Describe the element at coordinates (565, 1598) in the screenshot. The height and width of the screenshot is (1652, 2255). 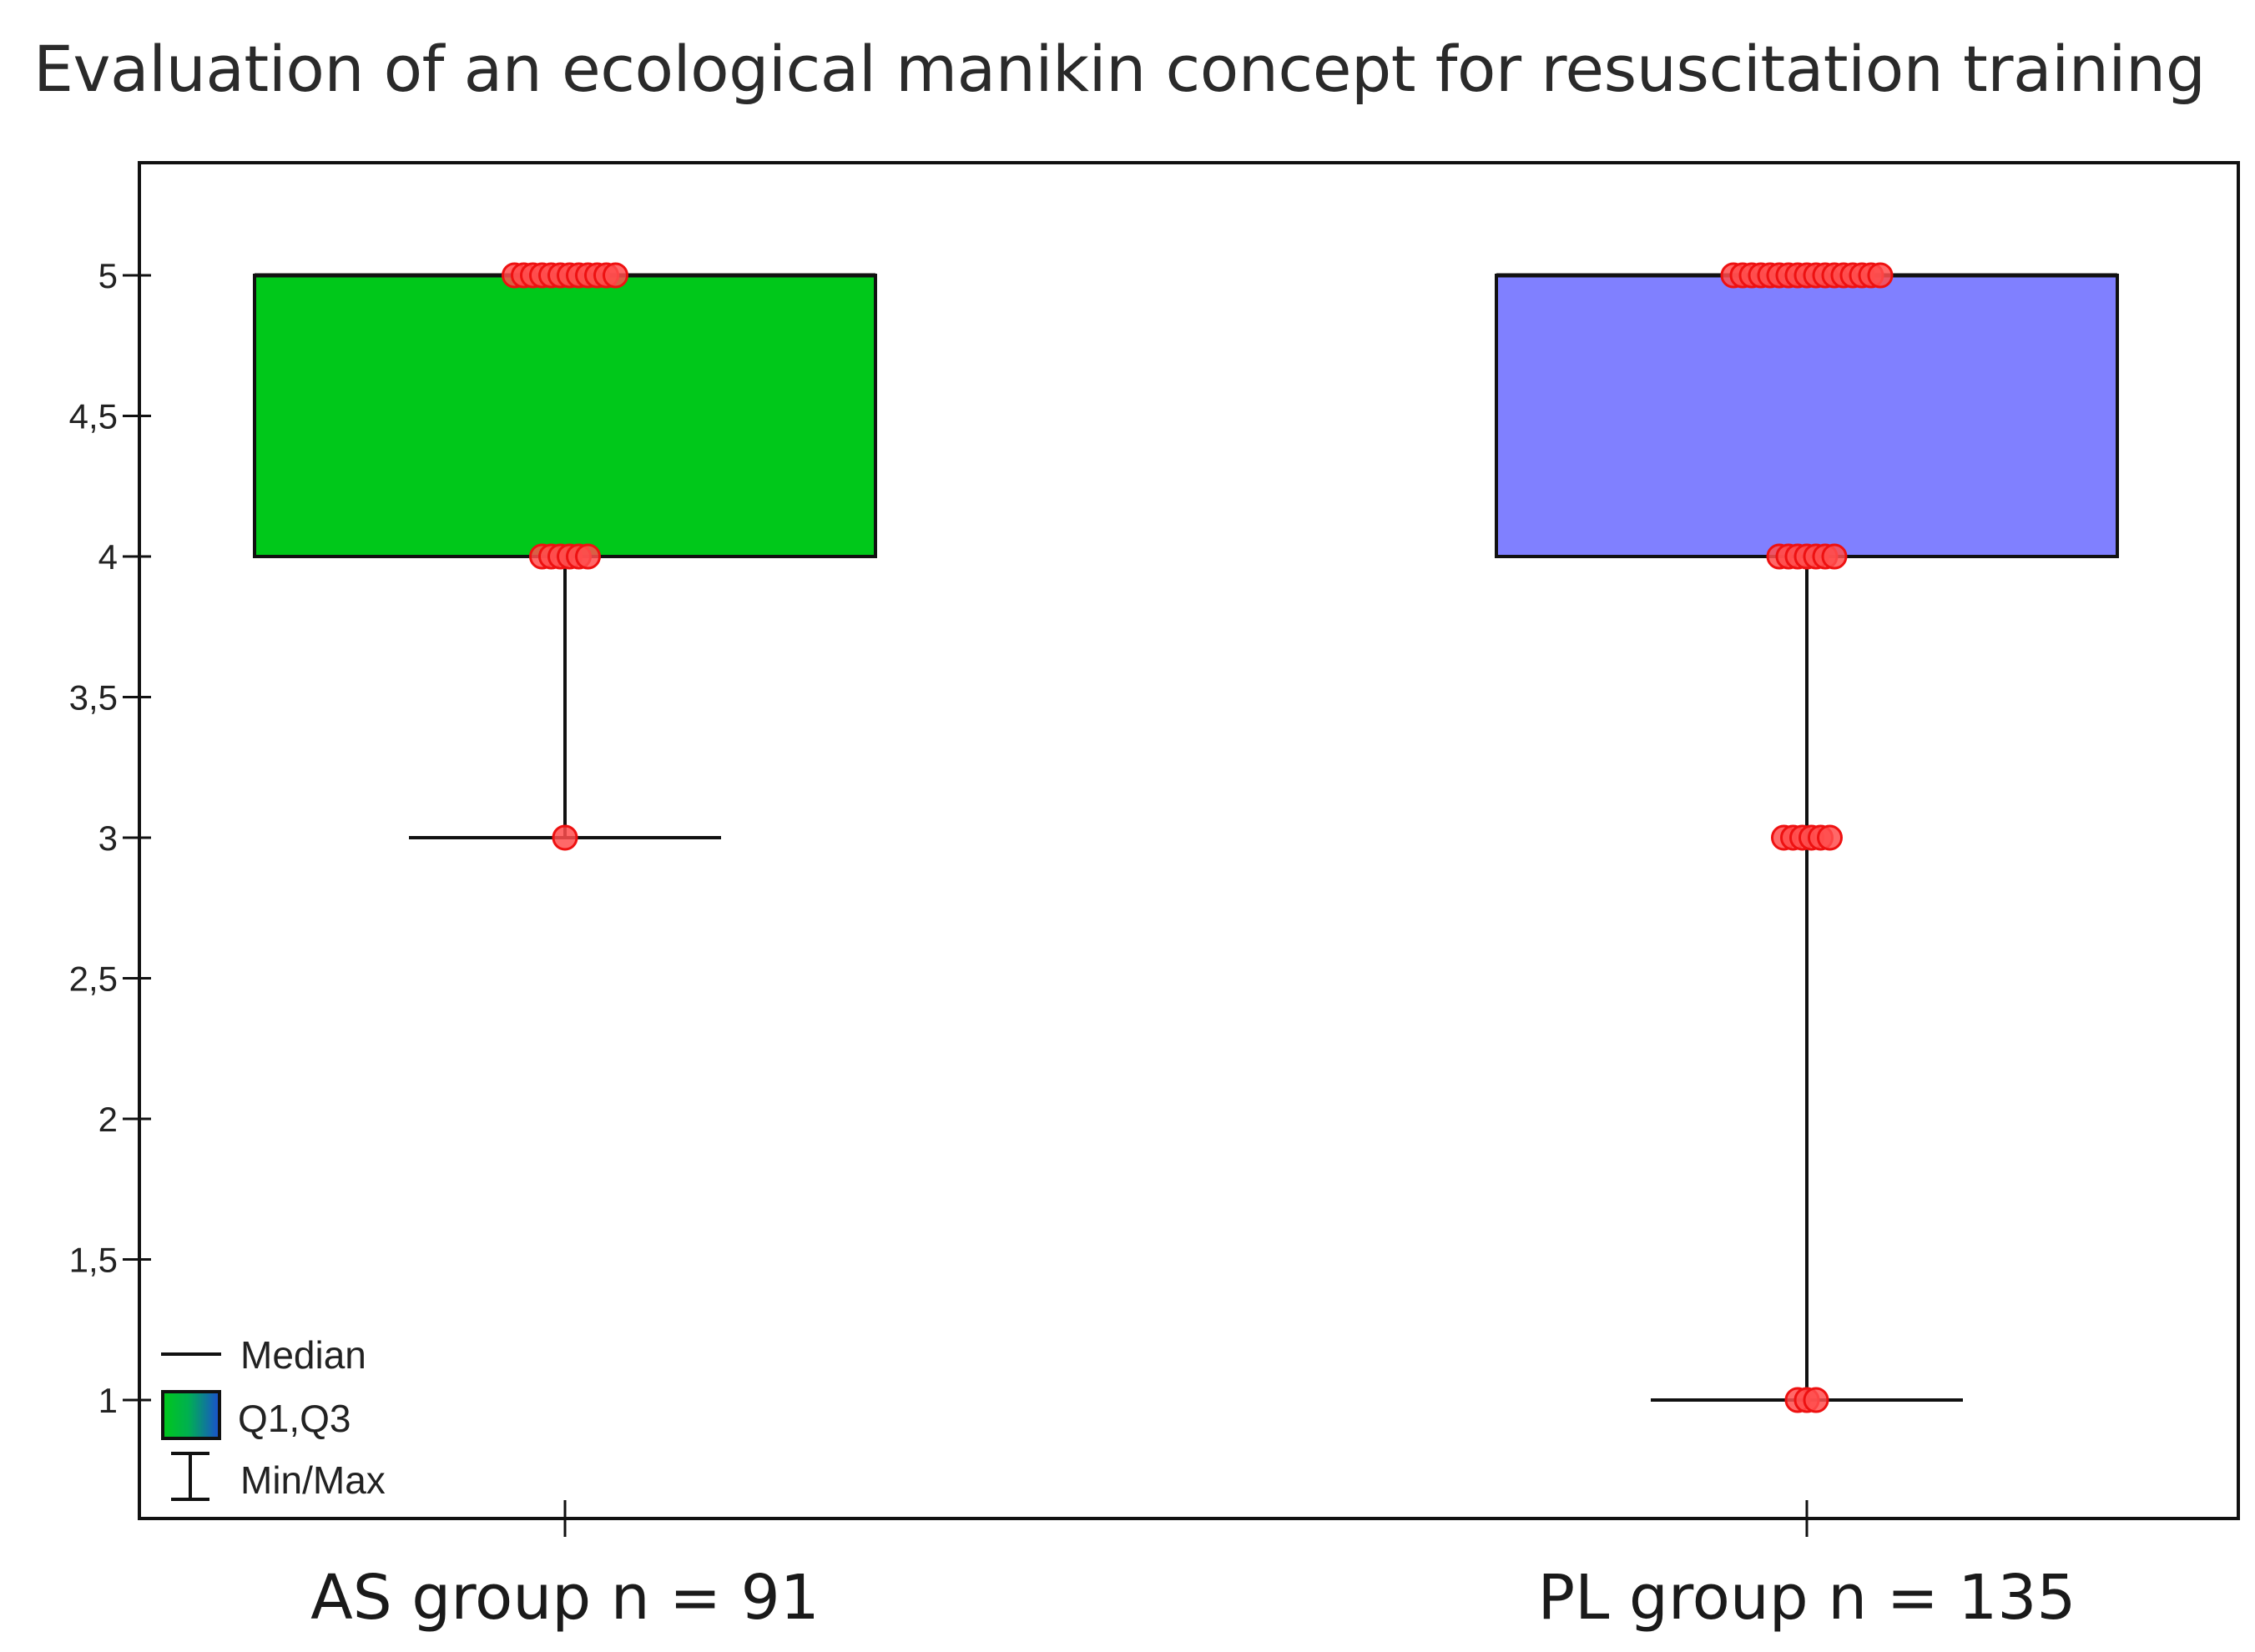
I see `x-category-label: AS group n = 91` at that location.